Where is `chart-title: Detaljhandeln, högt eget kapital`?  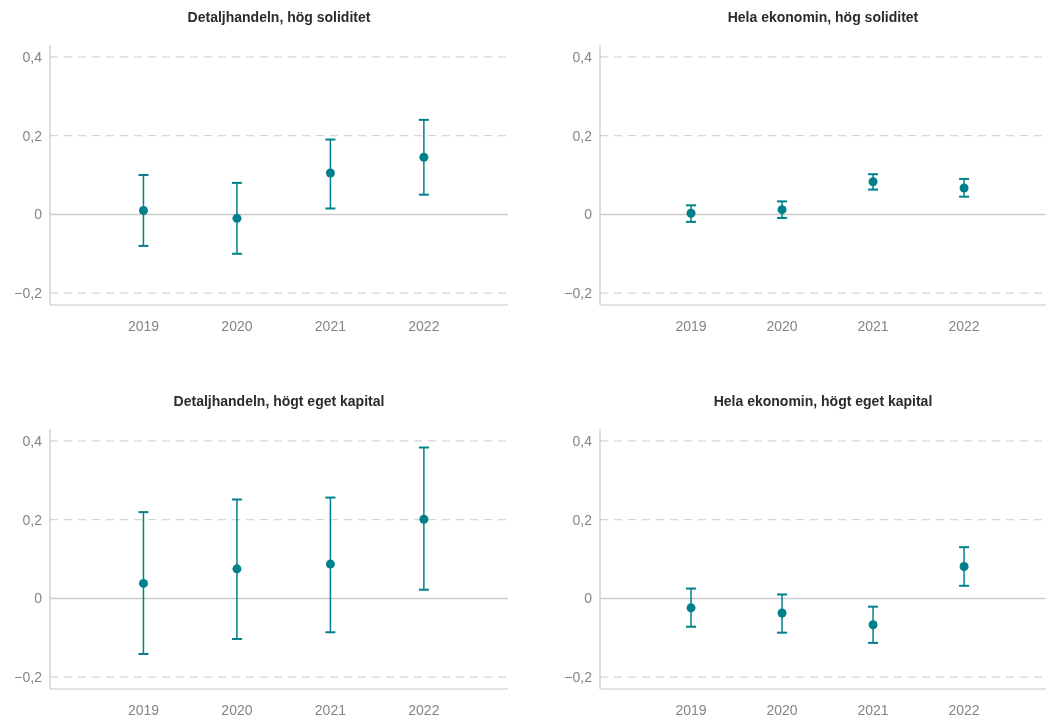
chart-title: Detaljhandeln, högt eget kapital is located at coordinates (279, 401).